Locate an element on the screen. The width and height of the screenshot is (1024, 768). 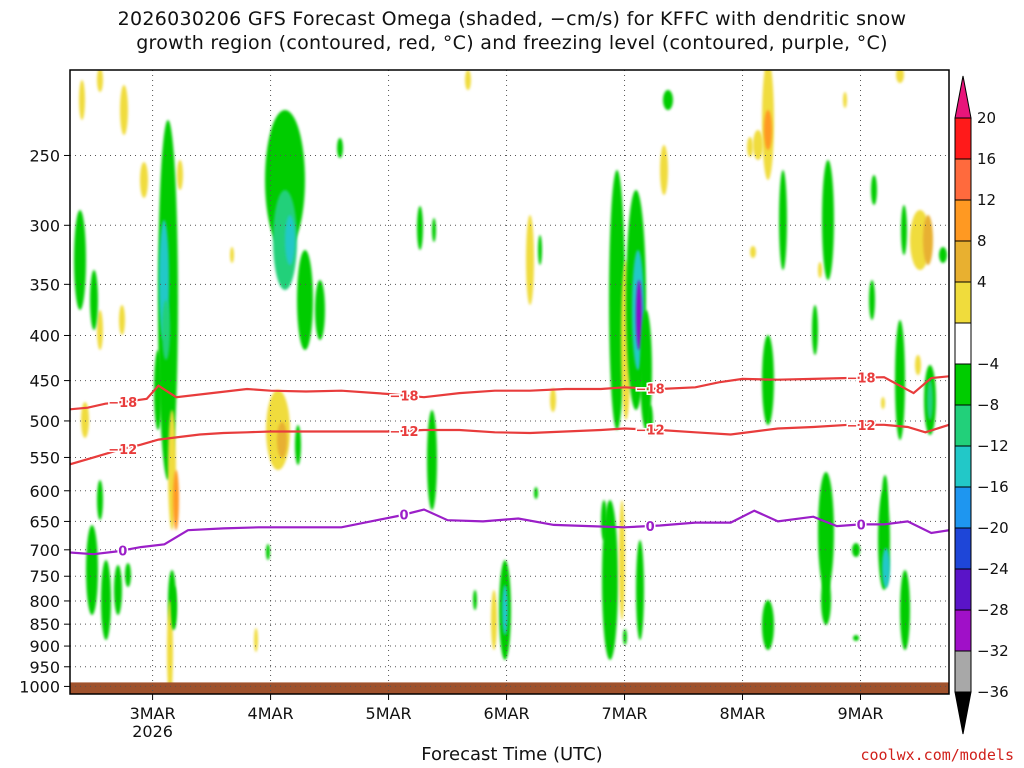
y-tick-label: 700 is located at coordinates (44, 550).